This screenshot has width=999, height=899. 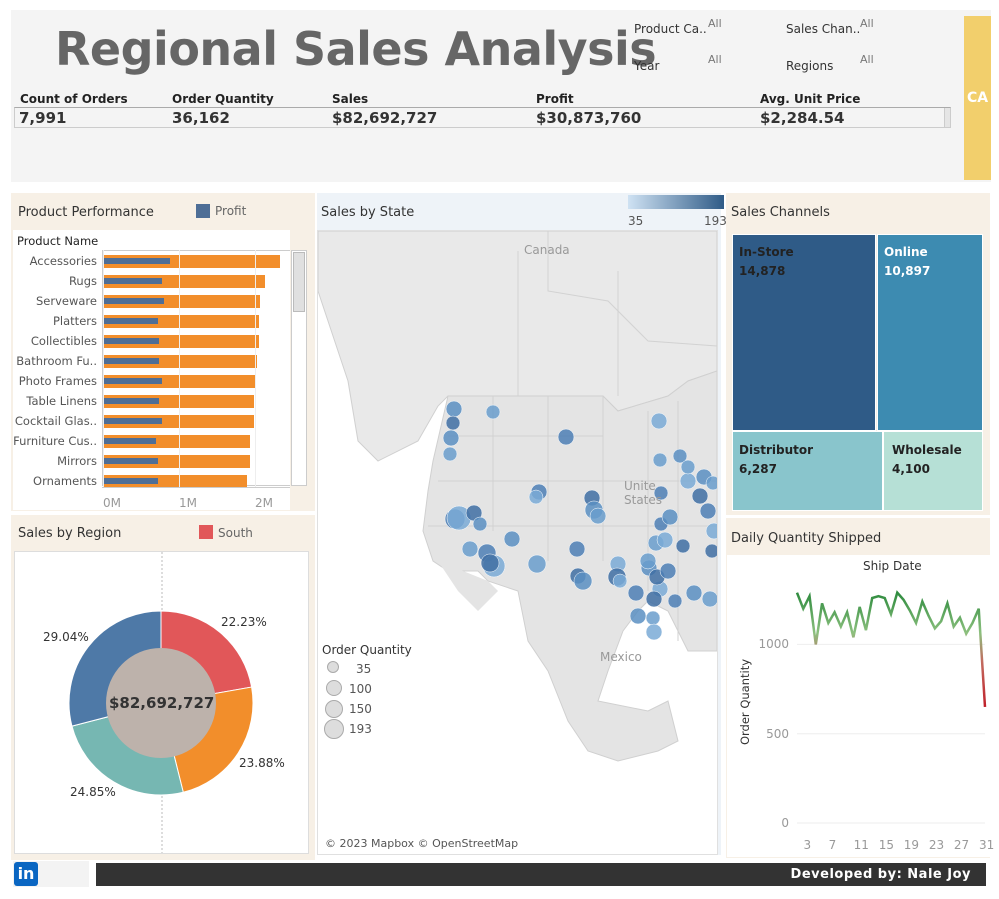 I want to click on treemap-online: Online 10,897, so click(x=930, y=332).